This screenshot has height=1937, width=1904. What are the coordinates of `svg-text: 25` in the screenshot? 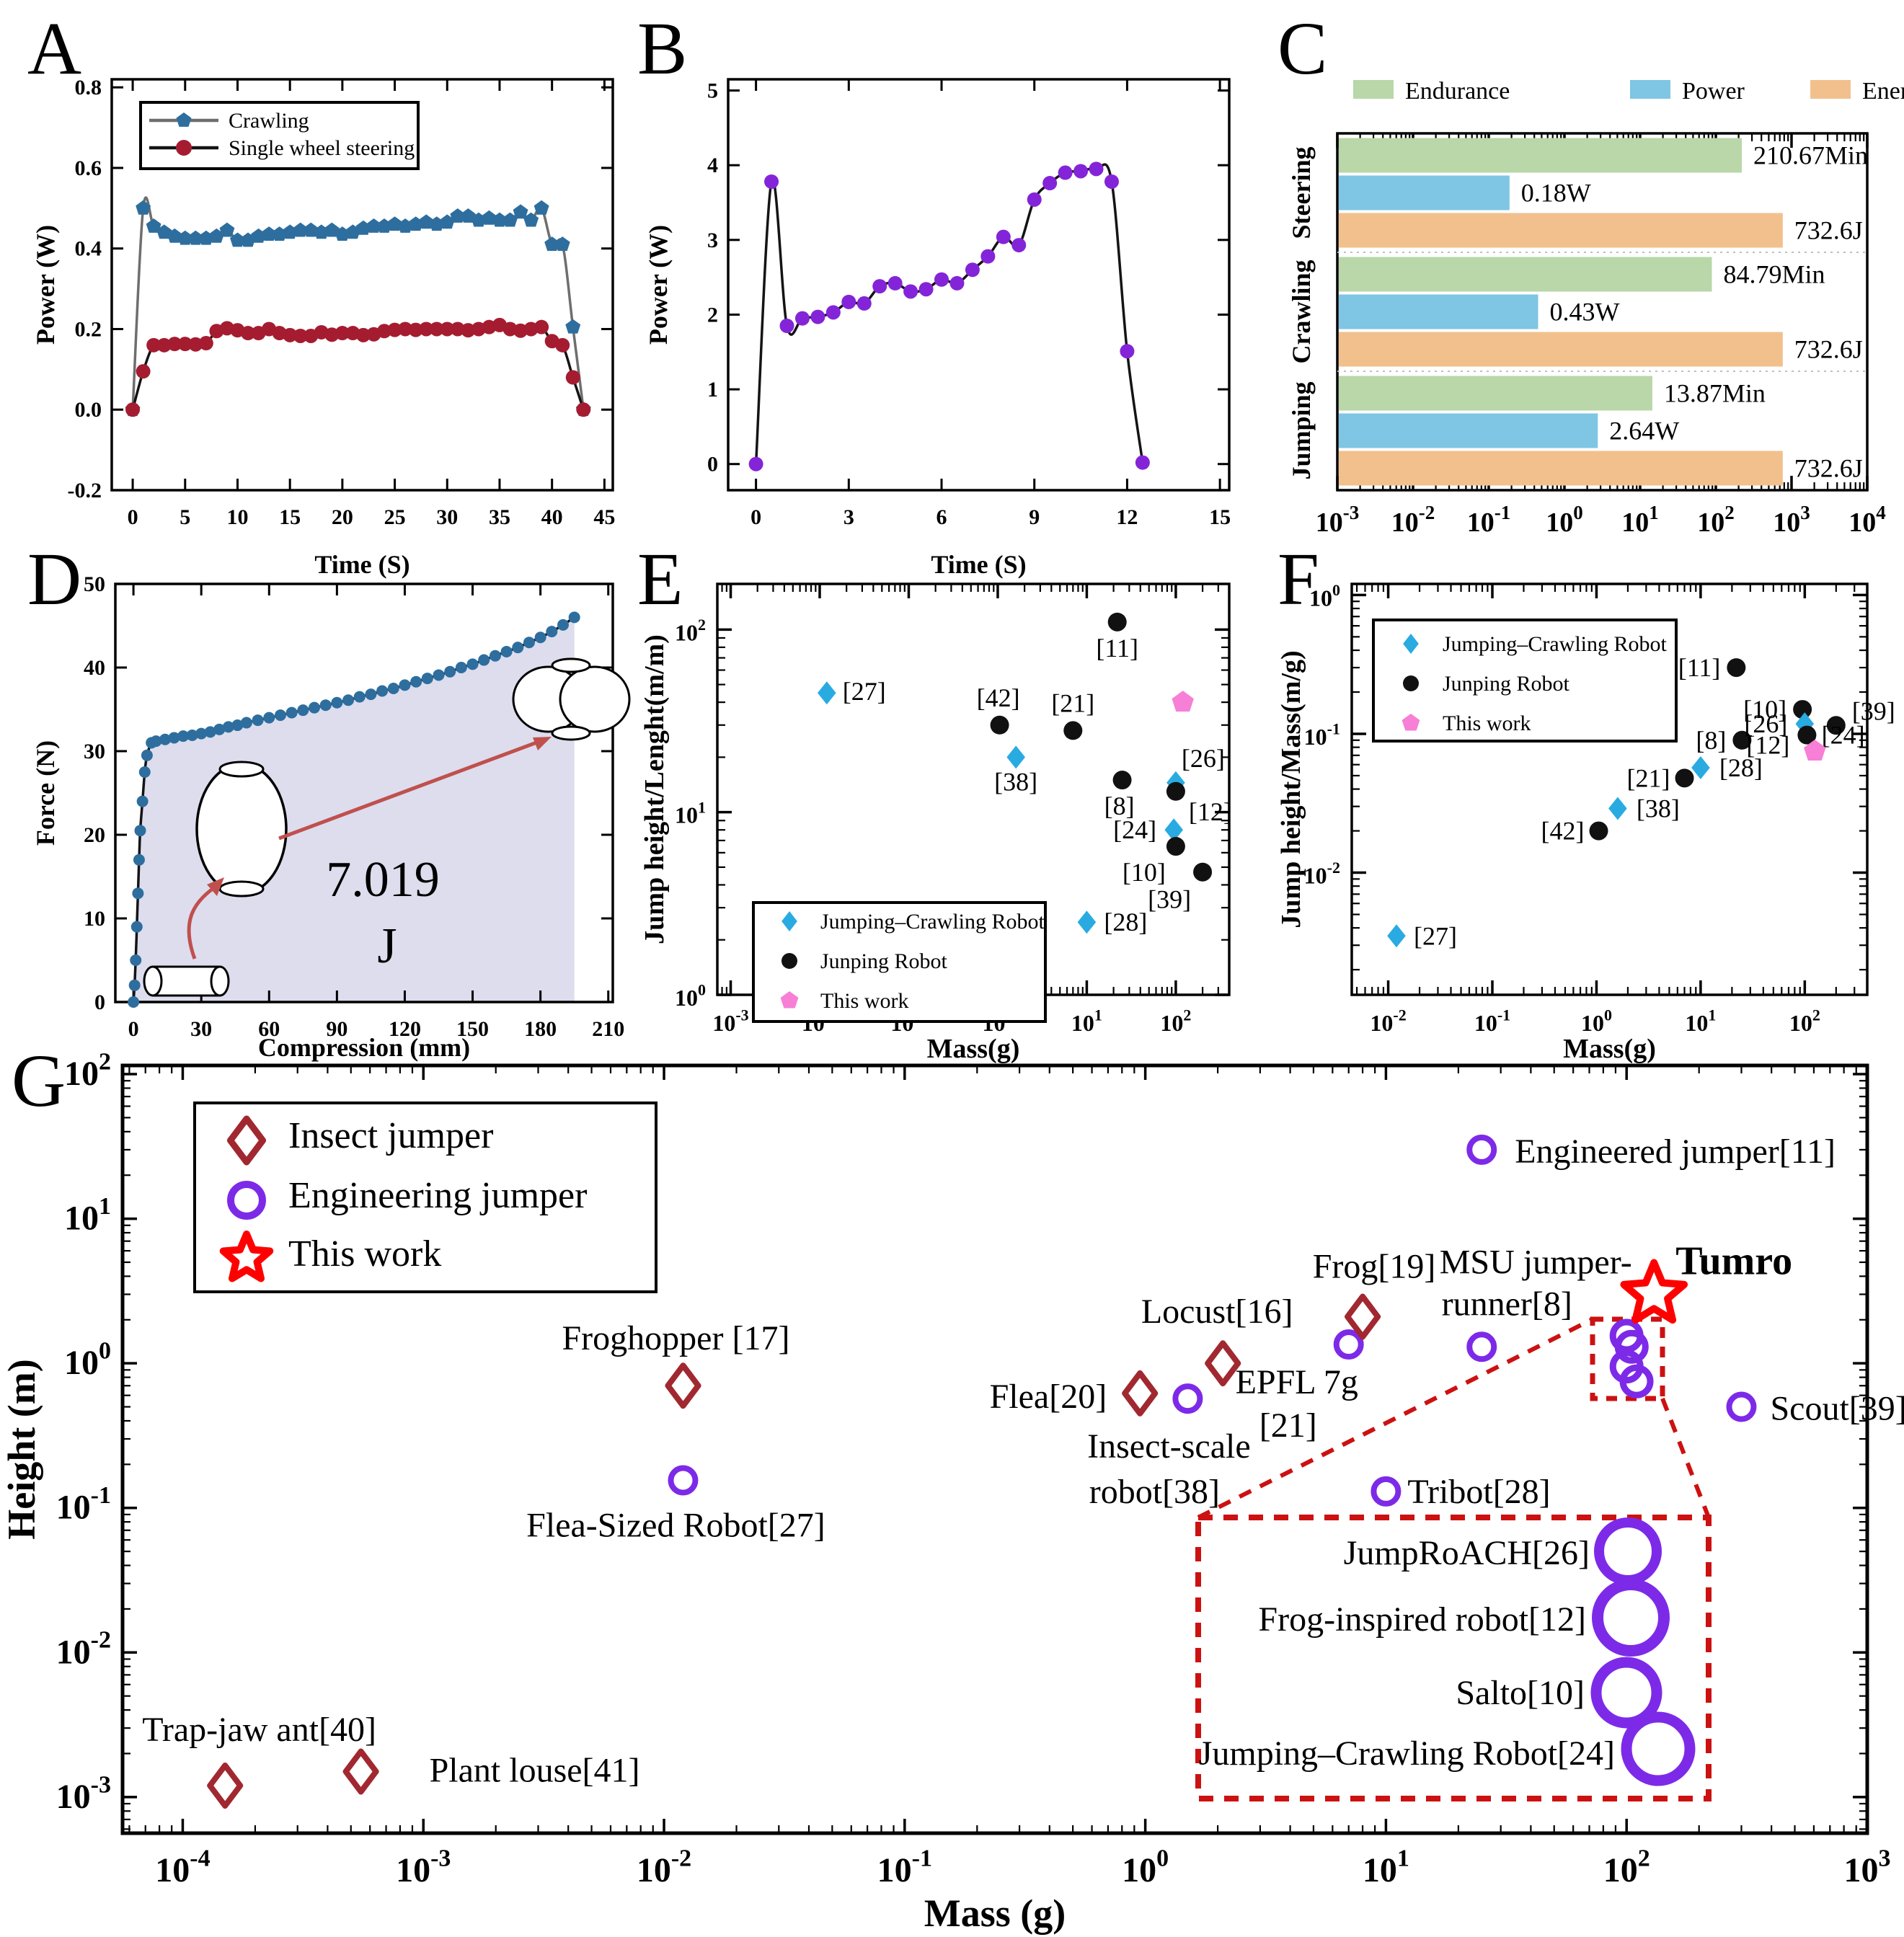 It's located at (395, 517).